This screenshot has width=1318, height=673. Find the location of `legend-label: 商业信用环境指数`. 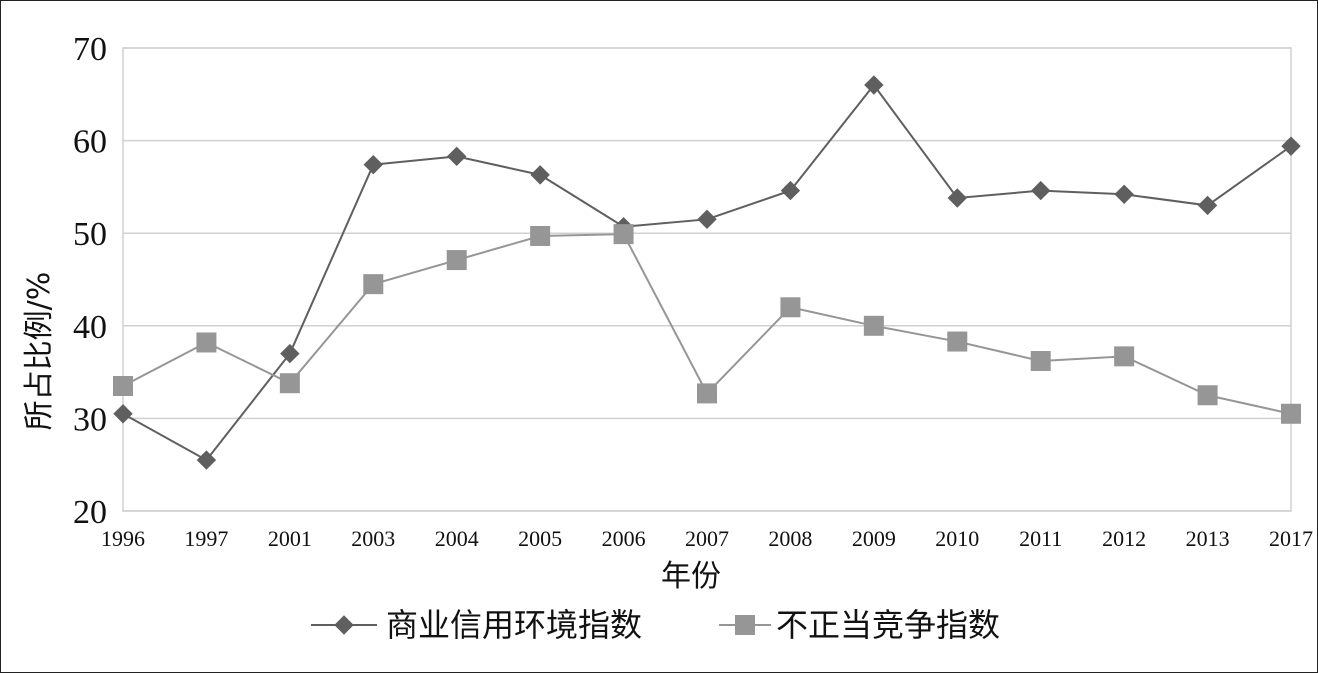

legend-label: 商业信用环境指数 is located at coordinates (514, 625).